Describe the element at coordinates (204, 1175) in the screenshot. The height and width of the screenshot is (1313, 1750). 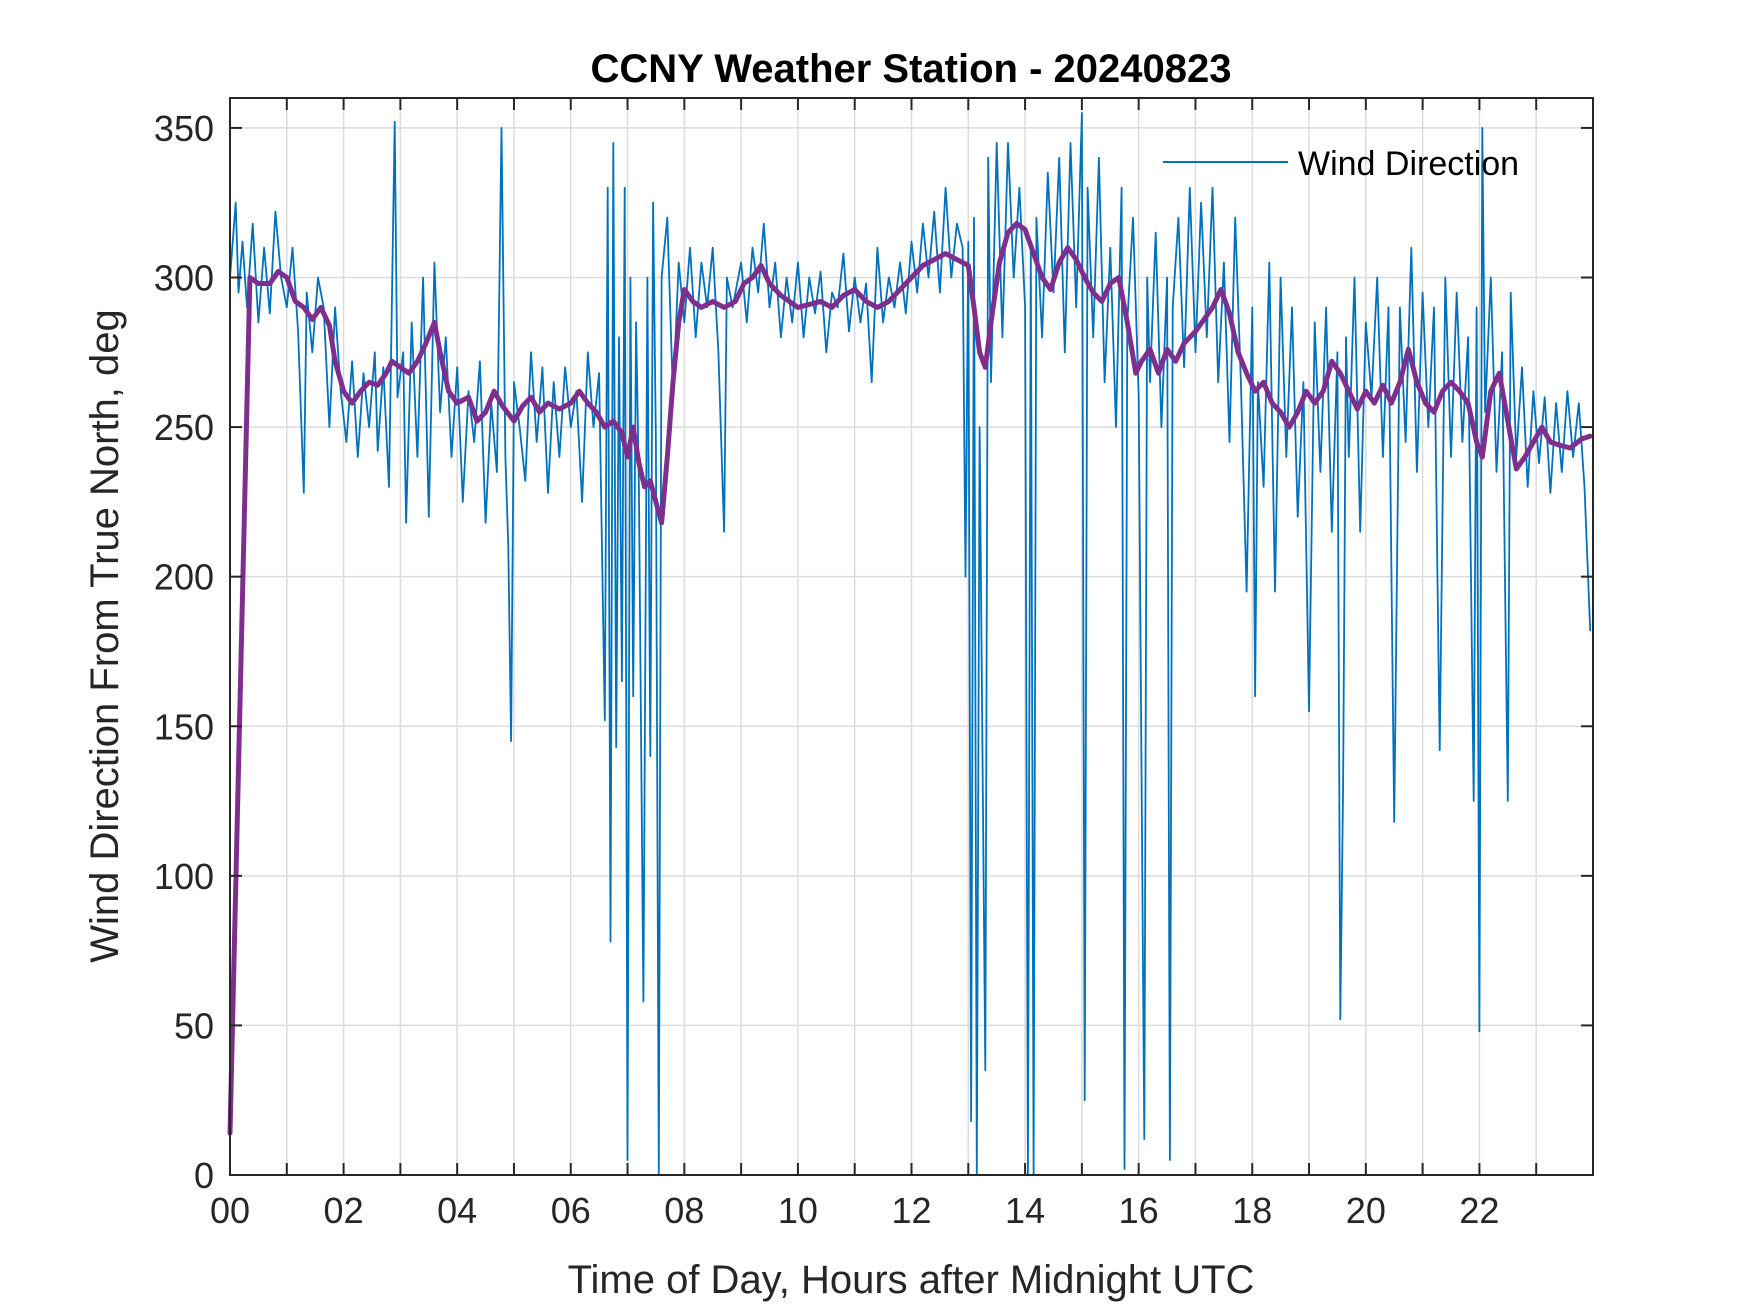
I see `y-tick-label: 0` at that location.